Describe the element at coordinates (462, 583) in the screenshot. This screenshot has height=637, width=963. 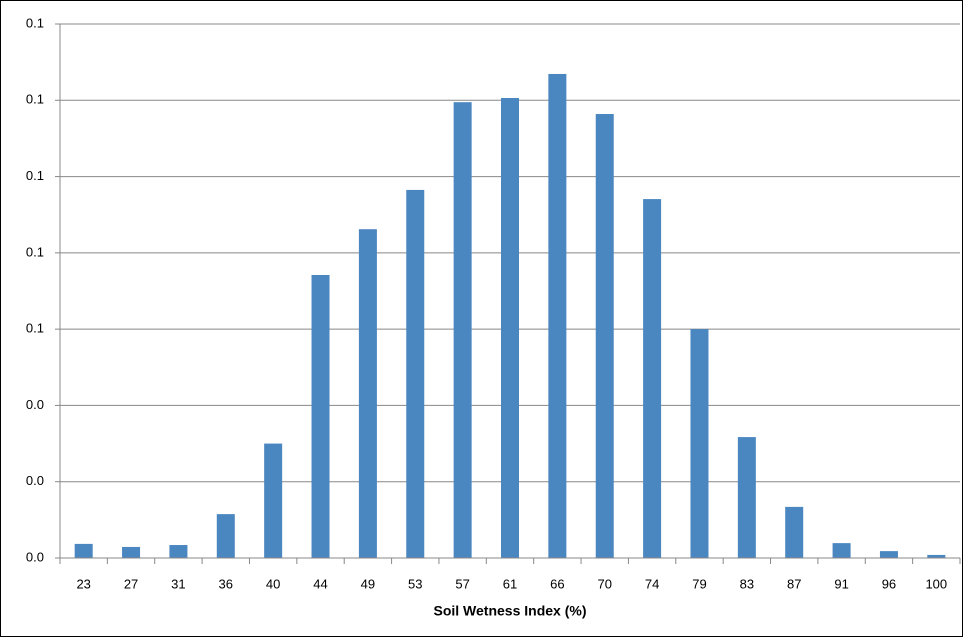
I see `x-tick-label: 57` at that location.